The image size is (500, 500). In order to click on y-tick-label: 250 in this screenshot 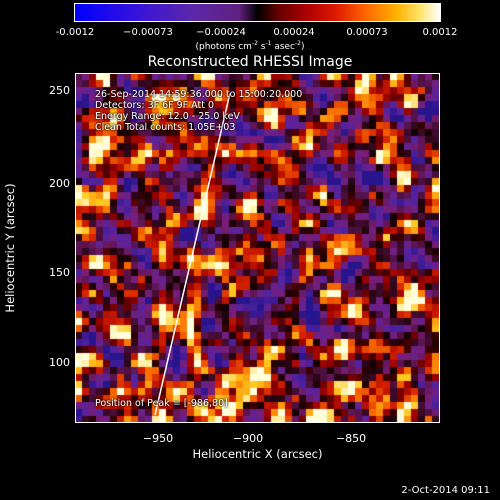, I will do `click(59, 90)`.